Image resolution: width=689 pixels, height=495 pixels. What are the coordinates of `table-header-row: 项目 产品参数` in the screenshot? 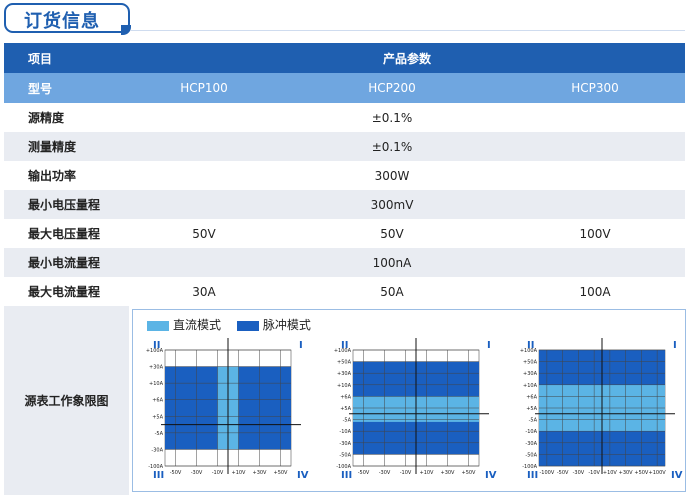 It's located at (345, 58).